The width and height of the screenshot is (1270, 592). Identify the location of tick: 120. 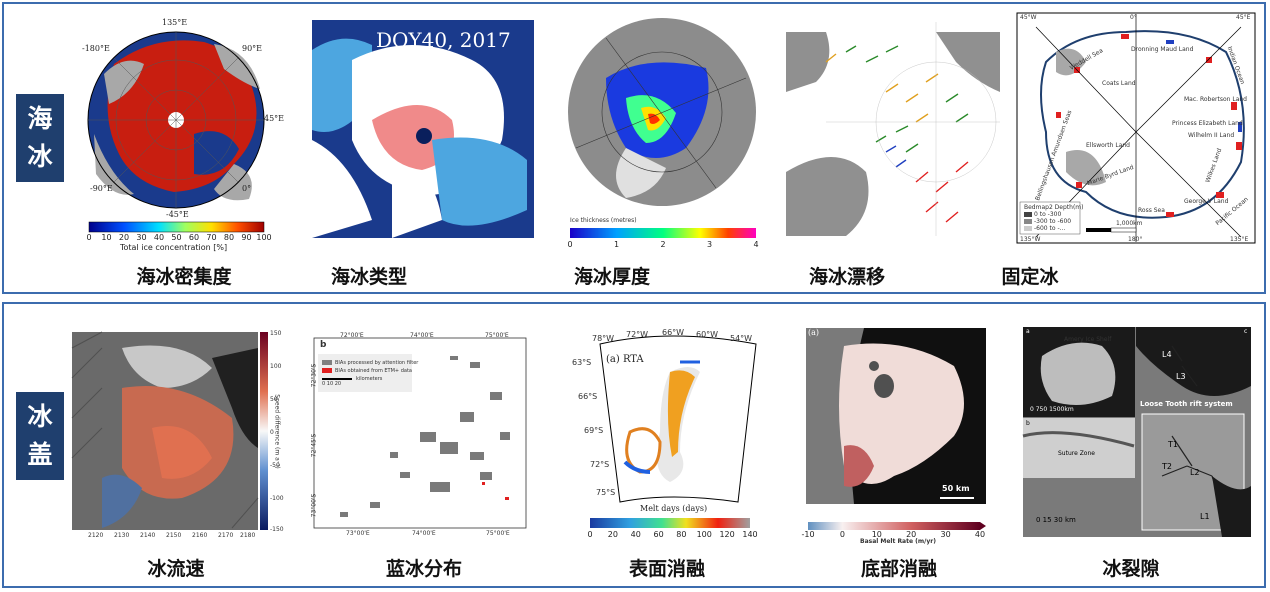
(727, 534).